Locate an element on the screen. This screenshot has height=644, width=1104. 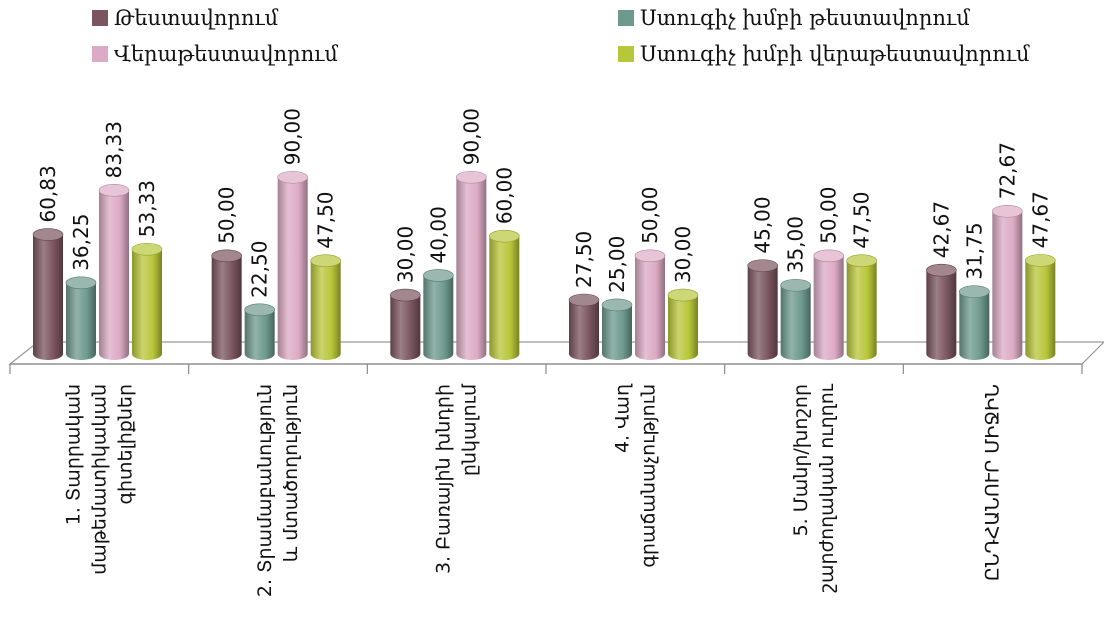
category-label-line: 2. Տրամաբանություն is located at coordinates (265, 490).